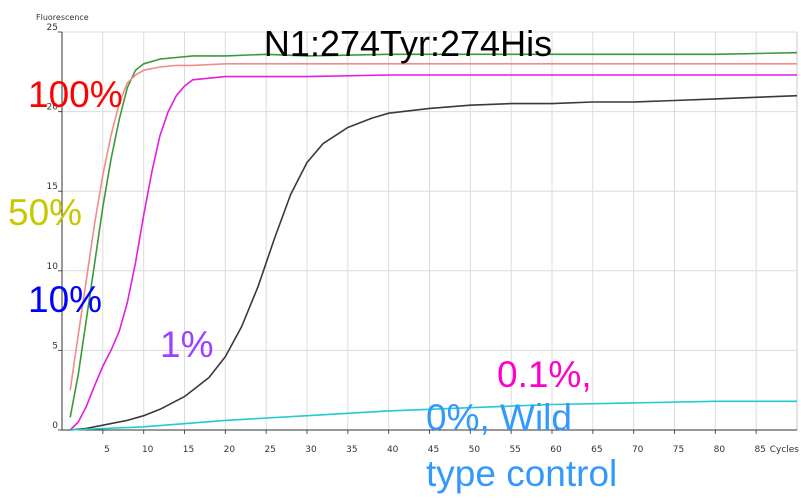 This screenshot has width=801, height=499. What do you see at coordinates (45, 212) in the screenshot?
I see `annotation-label: 50%` at bounding box center [45, 212].